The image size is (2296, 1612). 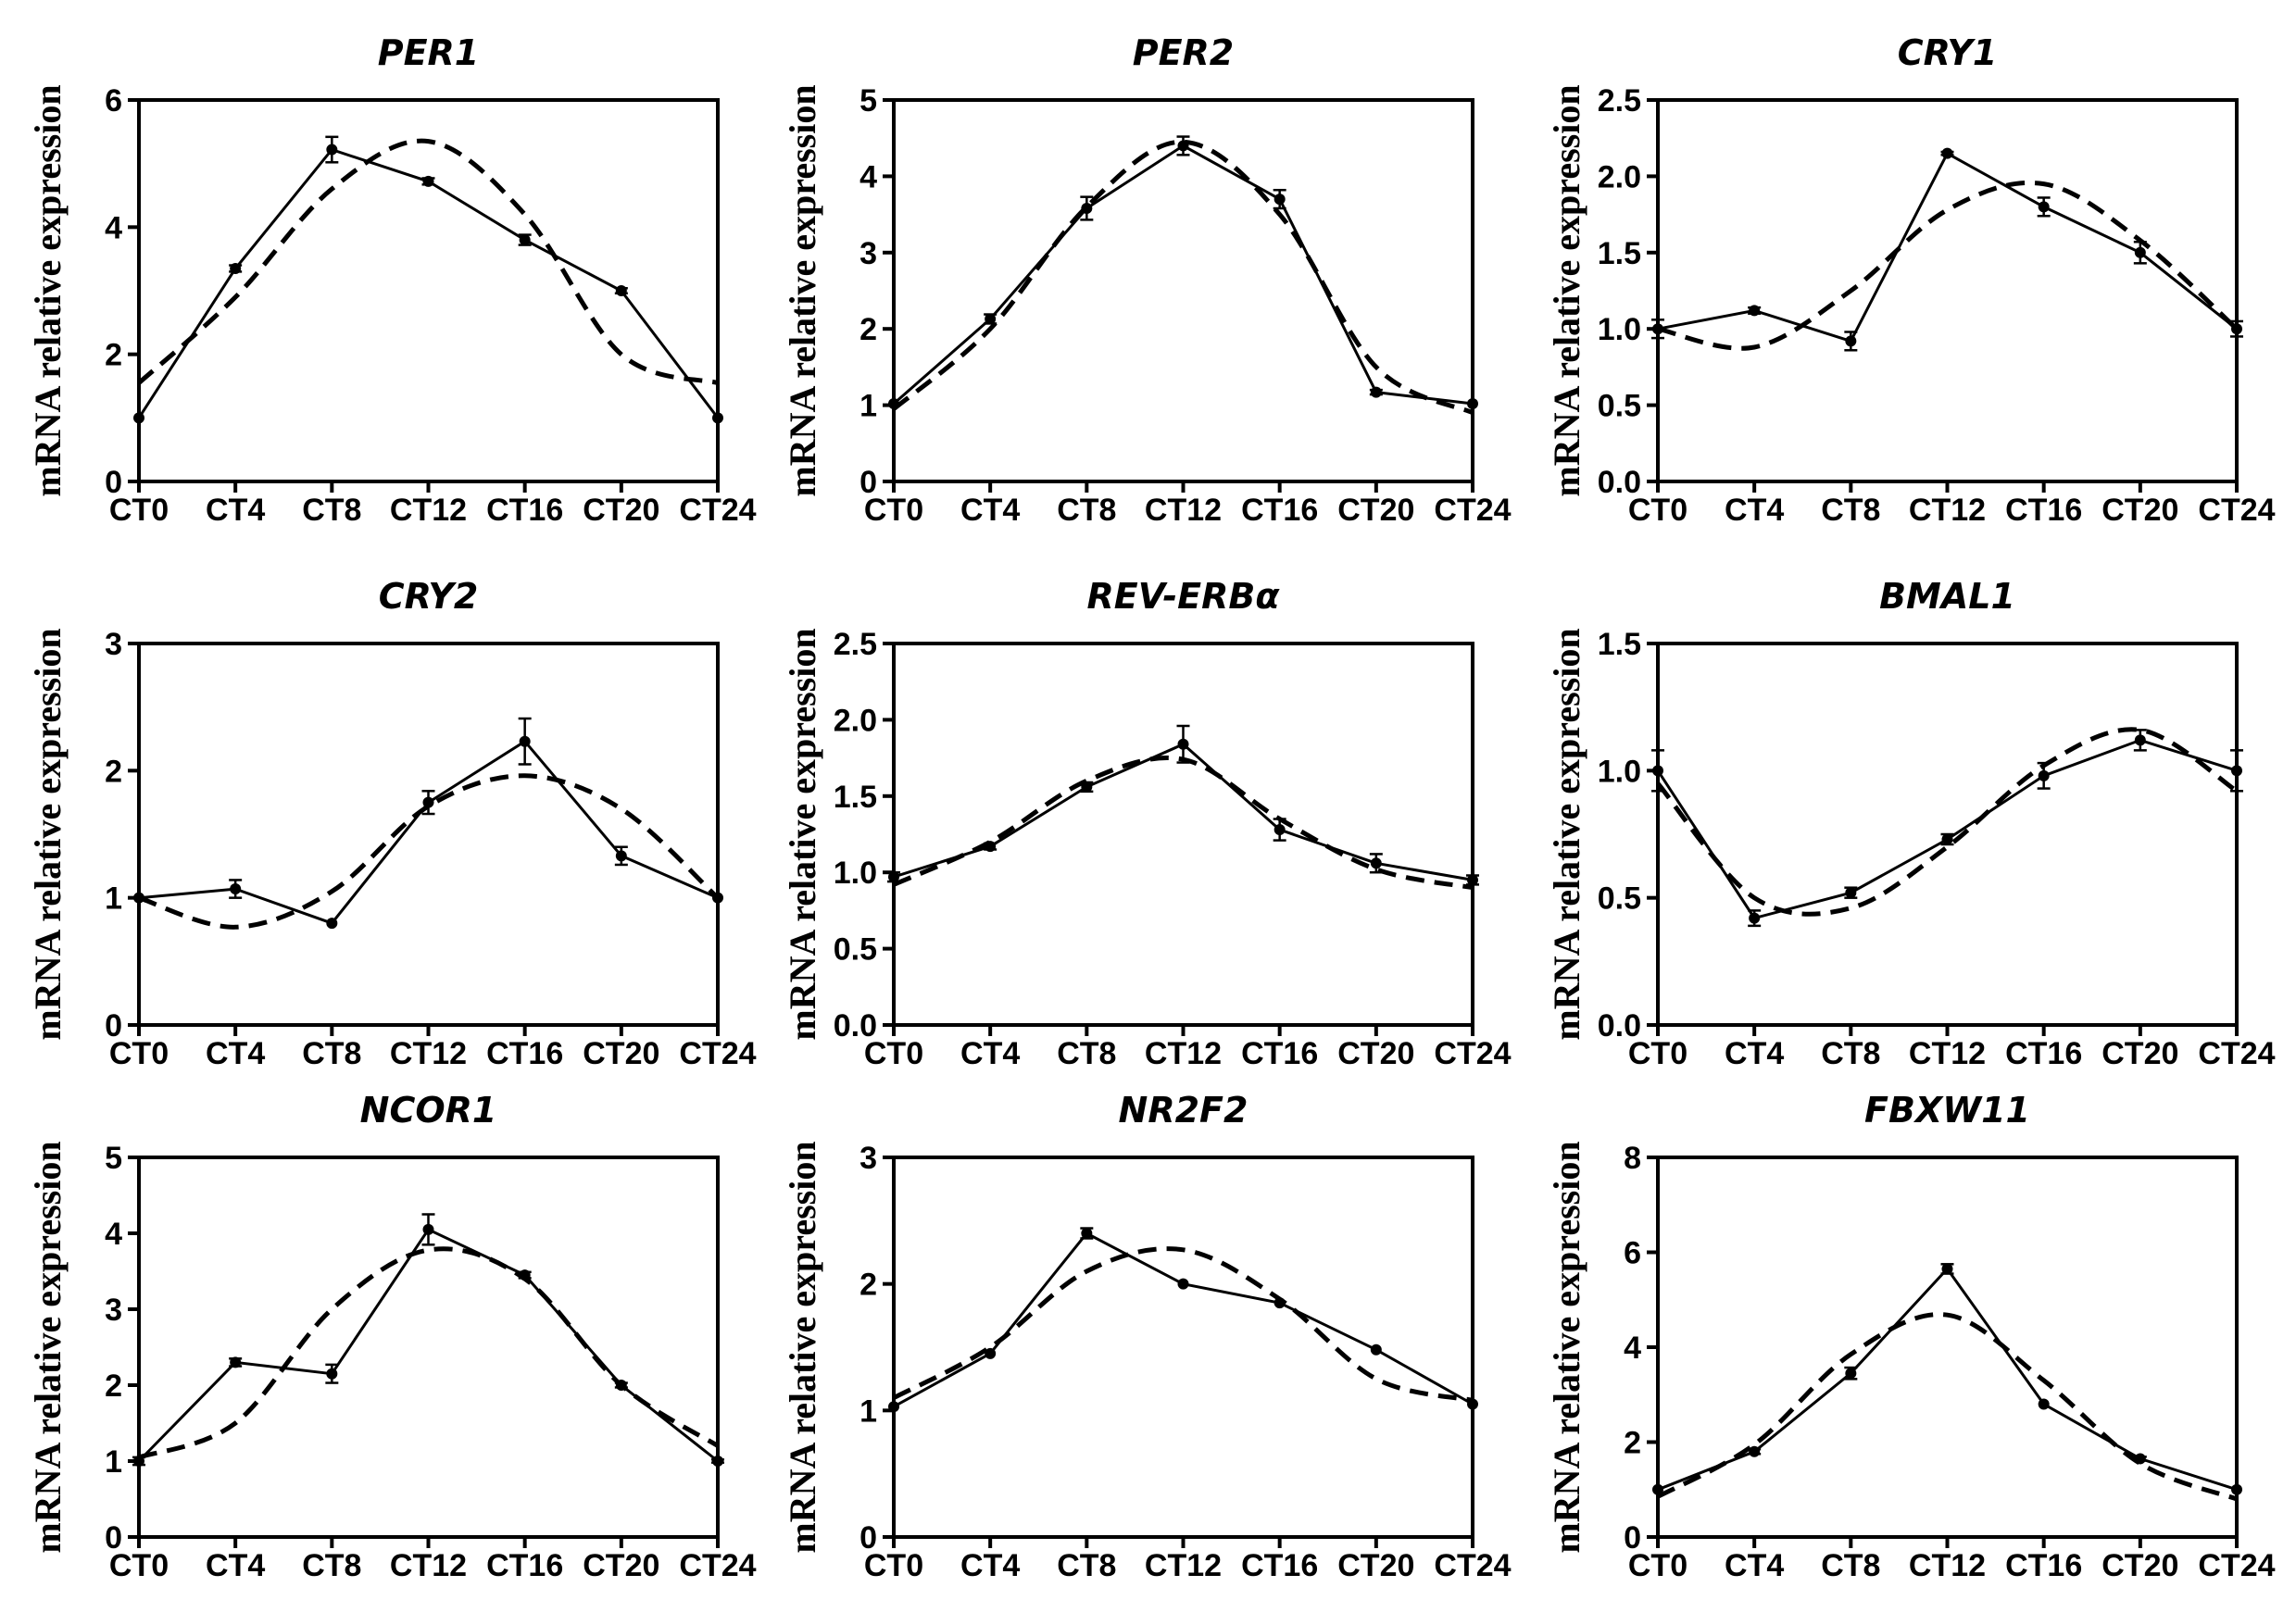 I want to click on chart-title: BMAL1, so click(x=1947, y=596).